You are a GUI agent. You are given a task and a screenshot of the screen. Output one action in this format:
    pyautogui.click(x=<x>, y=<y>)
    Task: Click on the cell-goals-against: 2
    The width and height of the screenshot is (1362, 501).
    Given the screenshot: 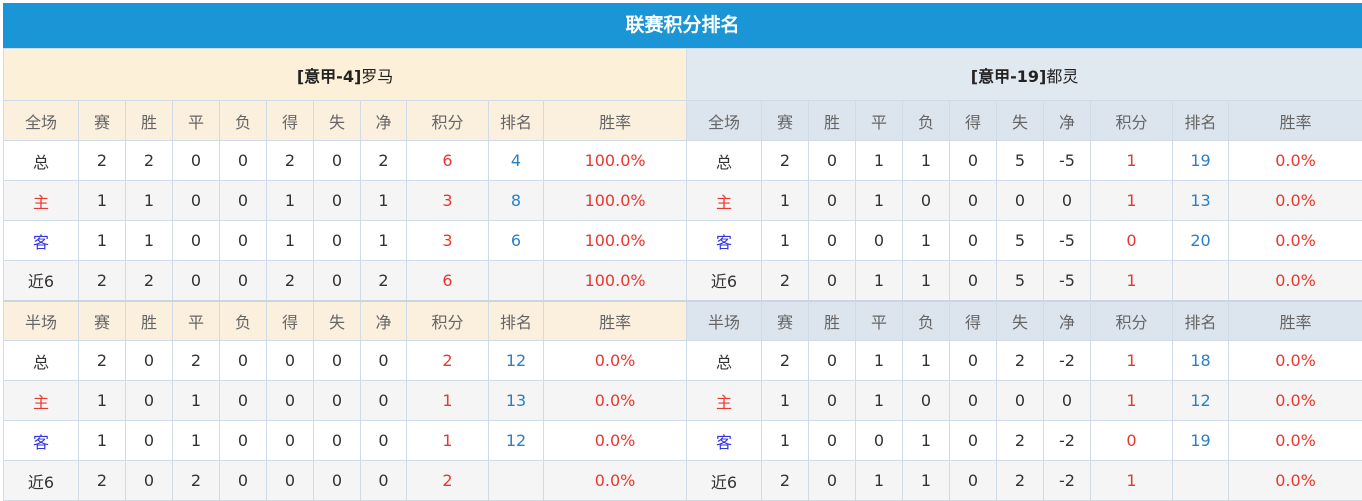 What is the action you would take?
    pyautogui.click(x=1020, y=361)
    